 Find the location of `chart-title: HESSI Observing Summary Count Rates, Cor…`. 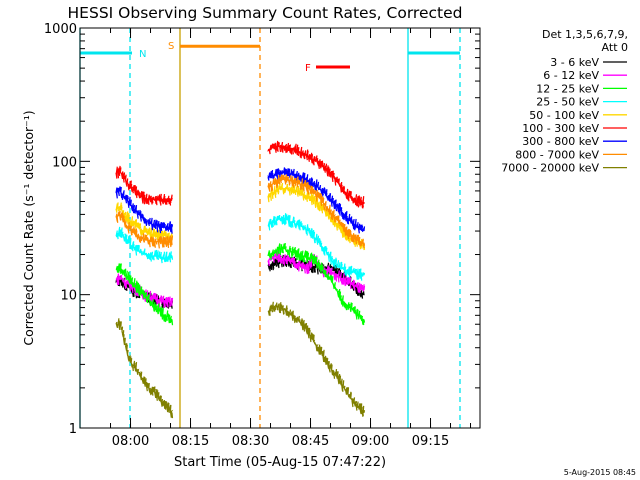

chart-title: HESSI Observing Summary Count Rates, Cor… is located at coordinates (265, 13).